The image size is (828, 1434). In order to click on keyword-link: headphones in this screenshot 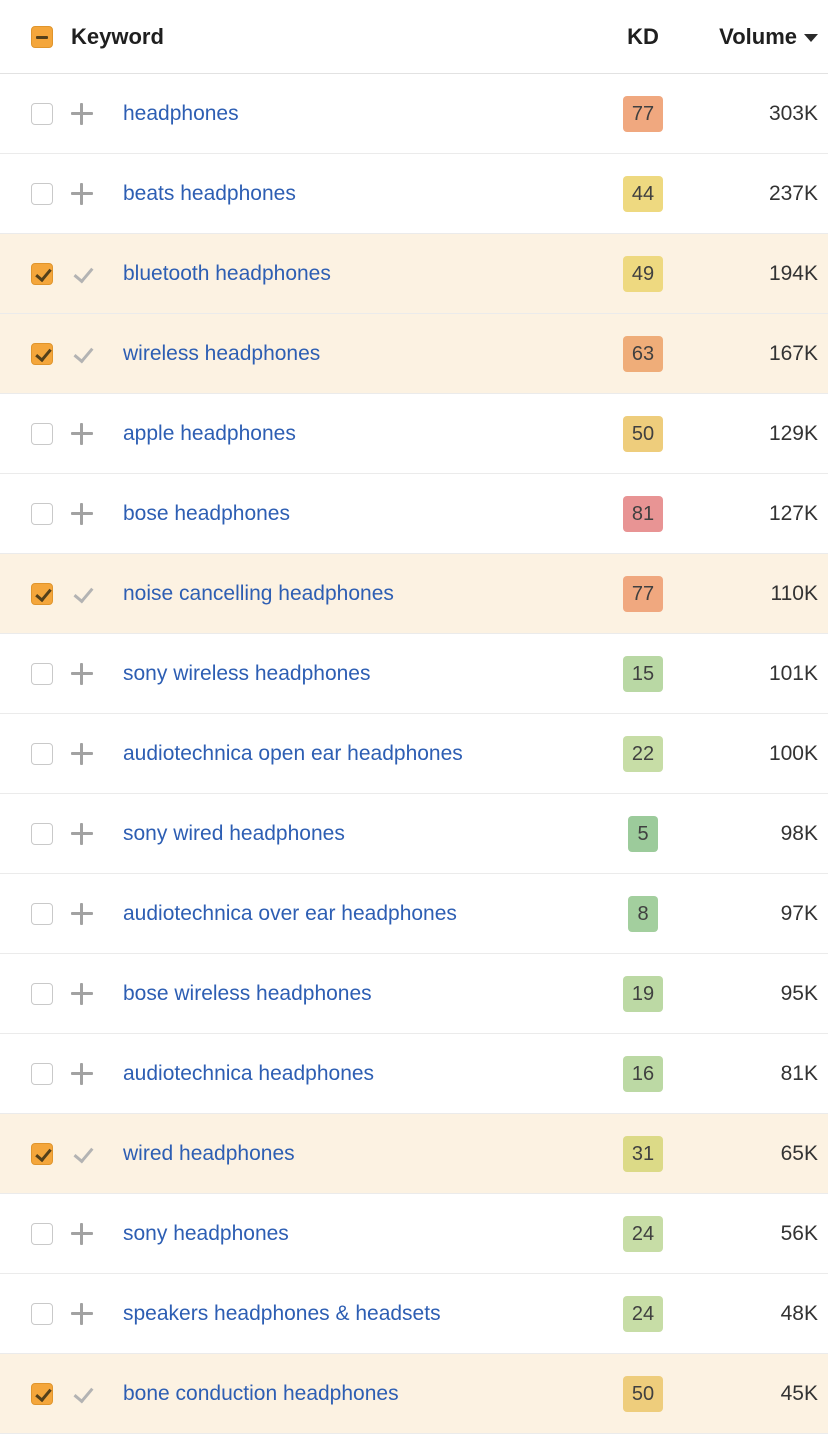, I will do `click(181, 113)`.